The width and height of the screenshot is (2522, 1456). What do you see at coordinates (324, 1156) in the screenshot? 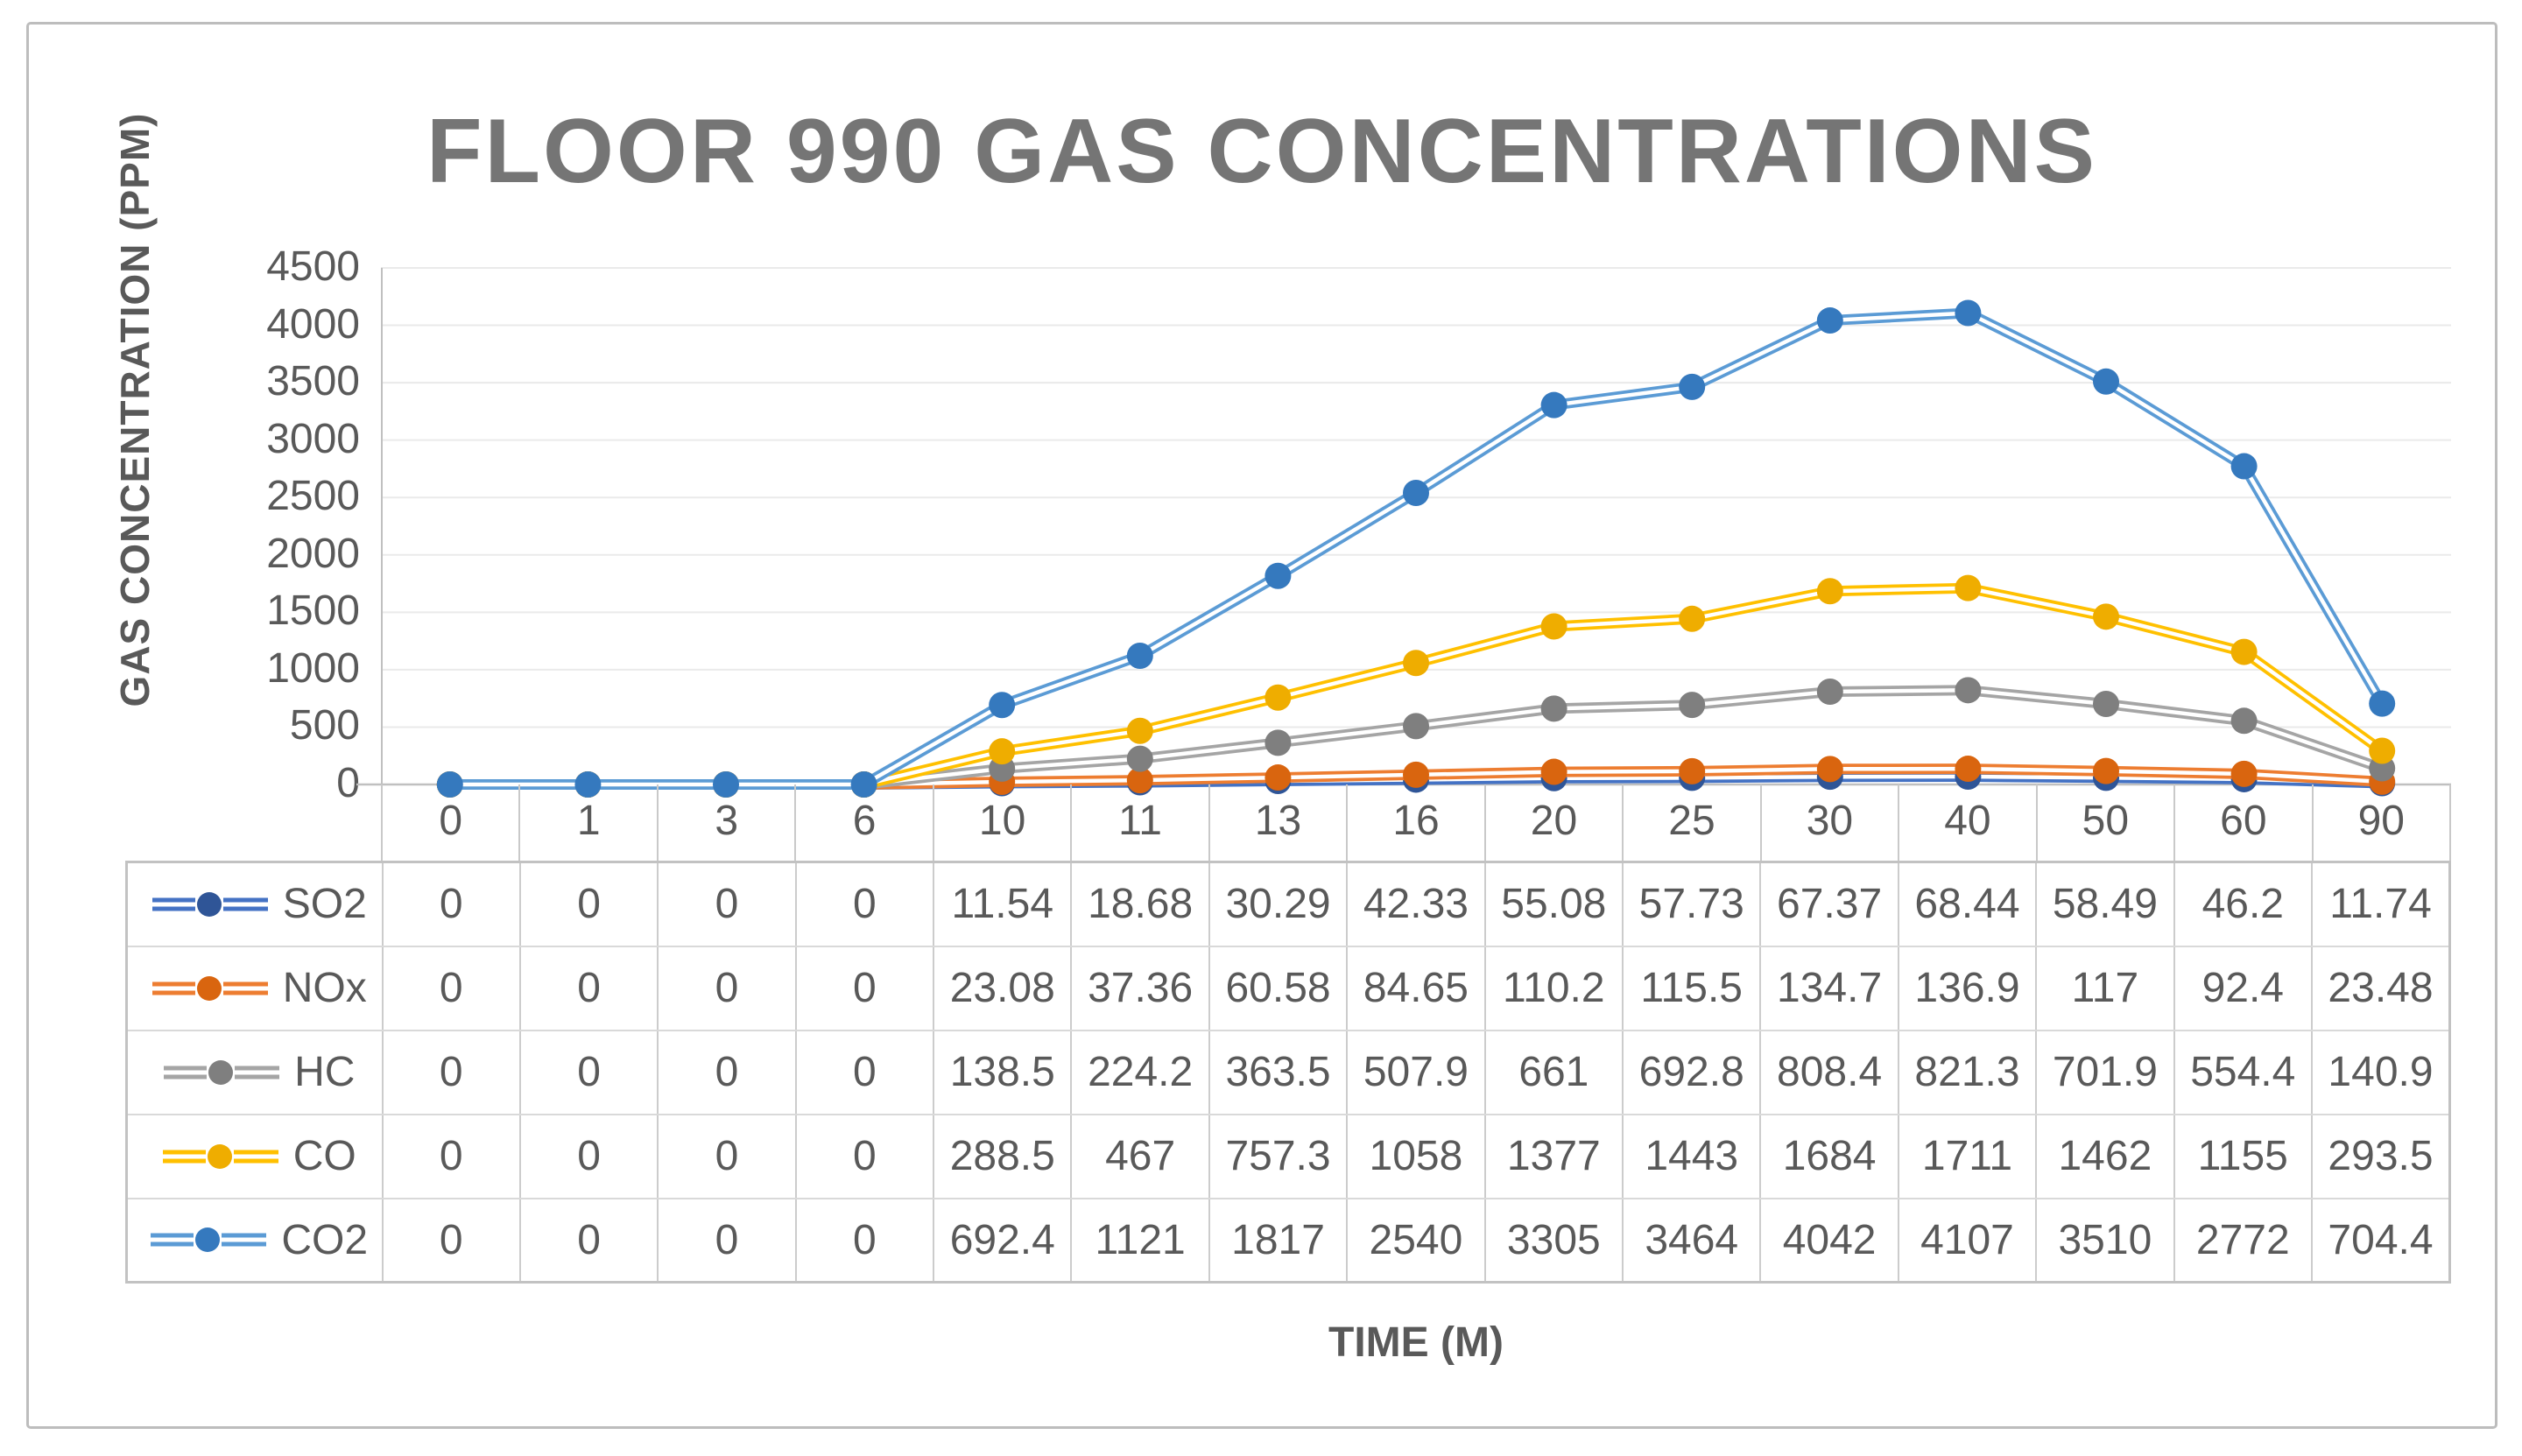
I see `series-label: CO` at bounding box center [324, 1156].